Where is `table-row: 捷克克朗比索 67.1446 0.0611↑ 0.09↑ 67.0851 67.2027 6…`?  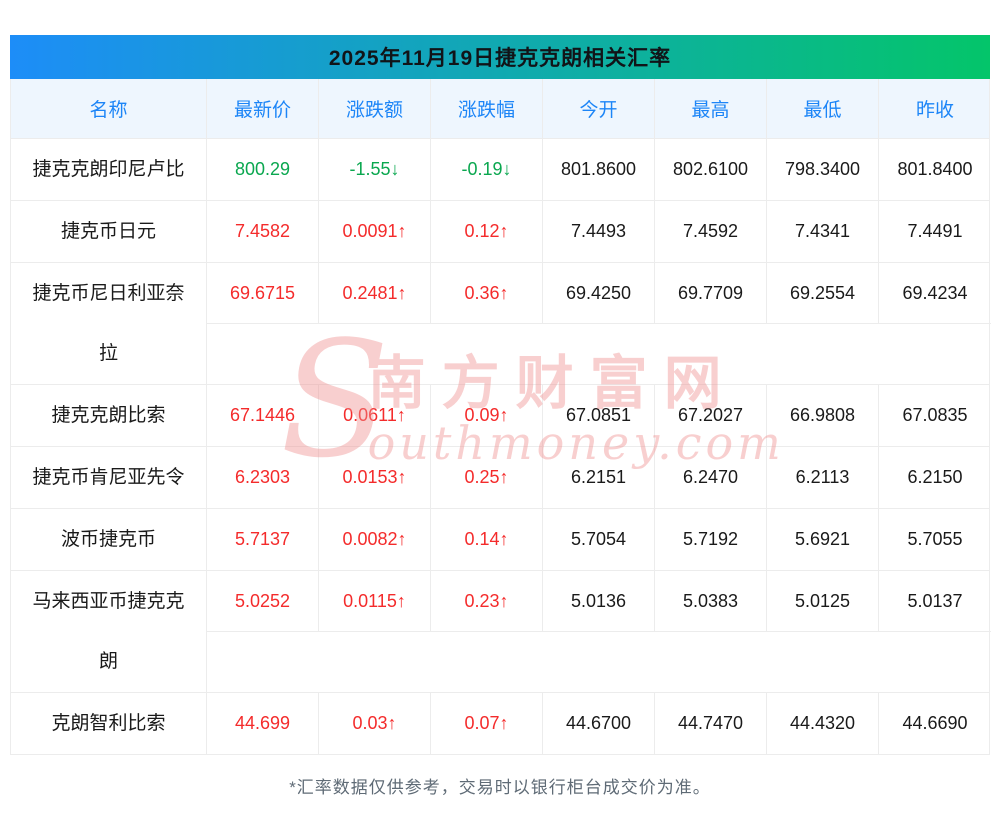
table-row: 捷克克朗比索 67.1446 0.0611↑ 0.09↑ 67.0851 67.2027 6… is located at coordinates (500, 416).